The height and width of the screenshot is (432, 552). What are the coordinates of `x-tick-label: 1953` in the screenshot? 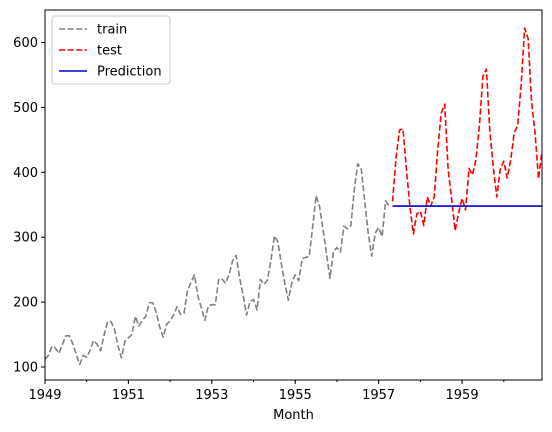 It's located at (211, 395).